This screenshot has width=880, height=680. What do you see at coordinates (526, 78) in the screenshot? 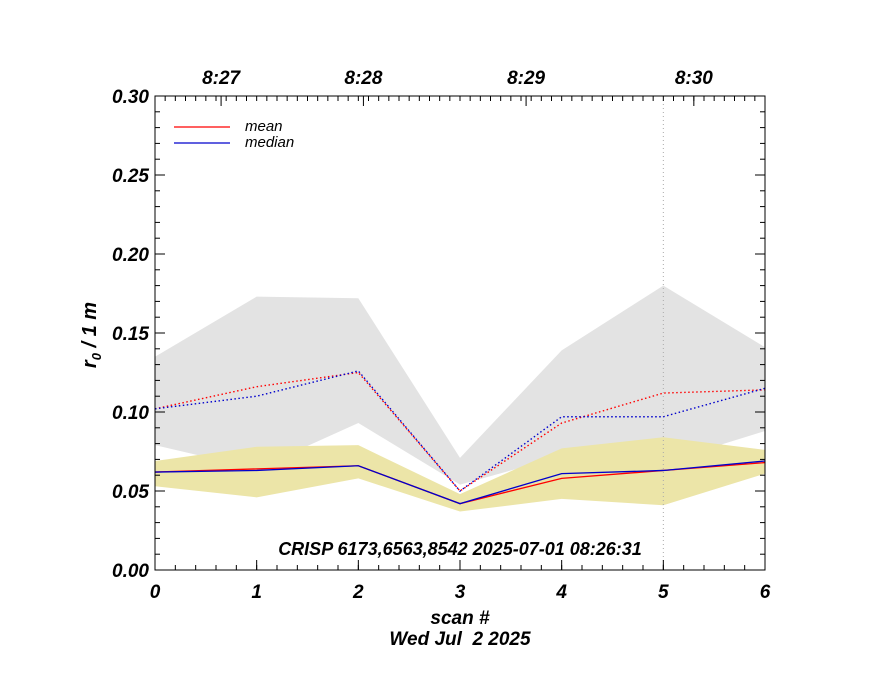
I see `top-axis-label: 8:29` at bounding box center [526, 78].